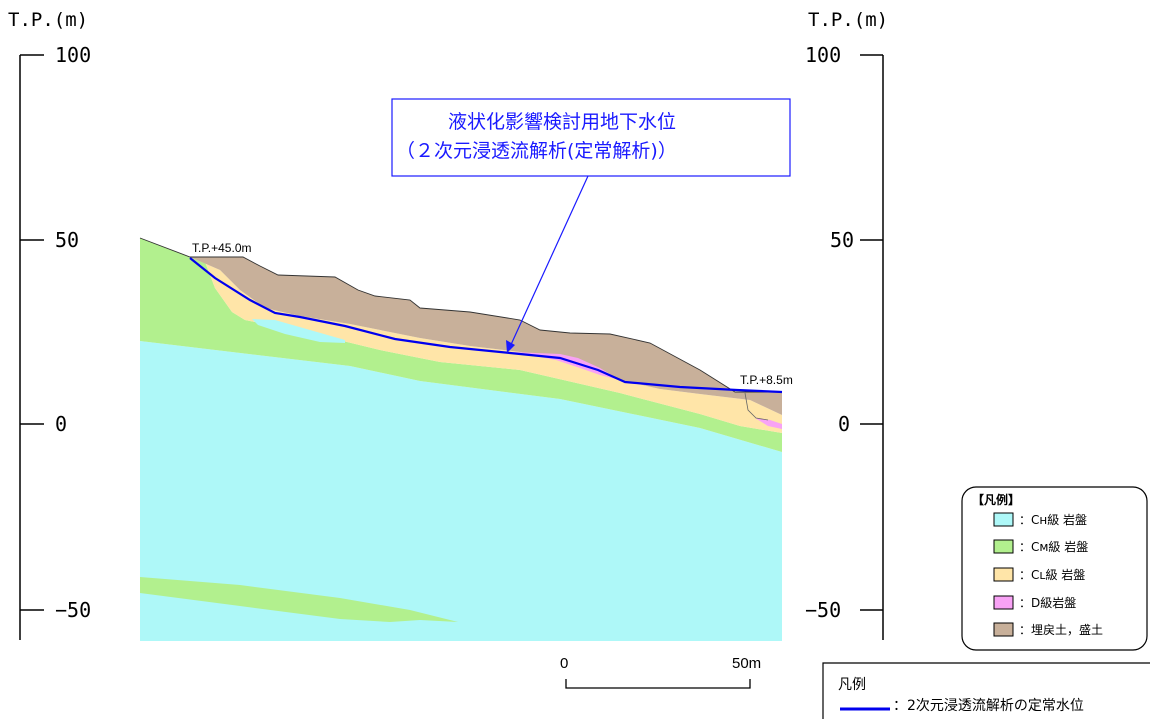 The width and height of the screenshot is (1150, 719). What do you see at coordinates (848, 20) in the screenshot?
I see `right-axis-title: T.P.(m)` at bounding box center [848, 20].